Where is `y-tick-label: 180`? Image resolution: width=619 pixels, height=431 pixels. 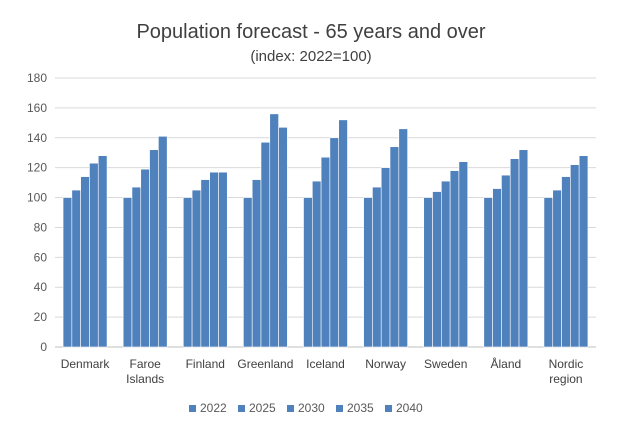 y-tick-label: 180 is located at coordinates (37, 78).